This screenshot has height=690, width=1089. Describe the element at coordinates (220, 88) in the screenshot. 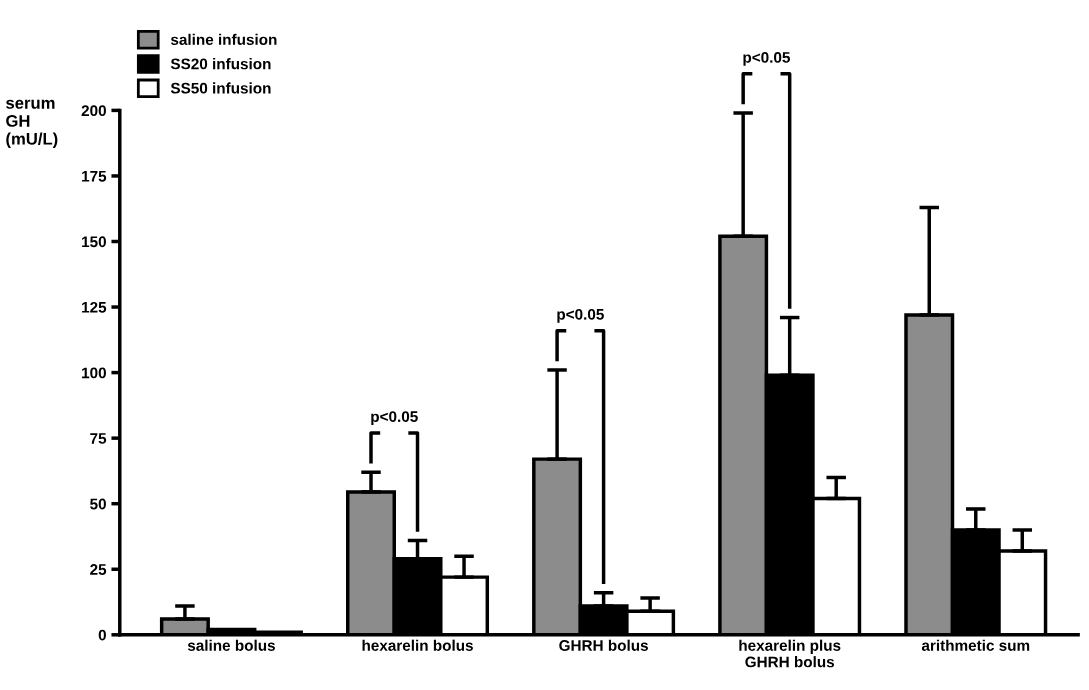

I see `legend-label: SS50 infusion` at that location.